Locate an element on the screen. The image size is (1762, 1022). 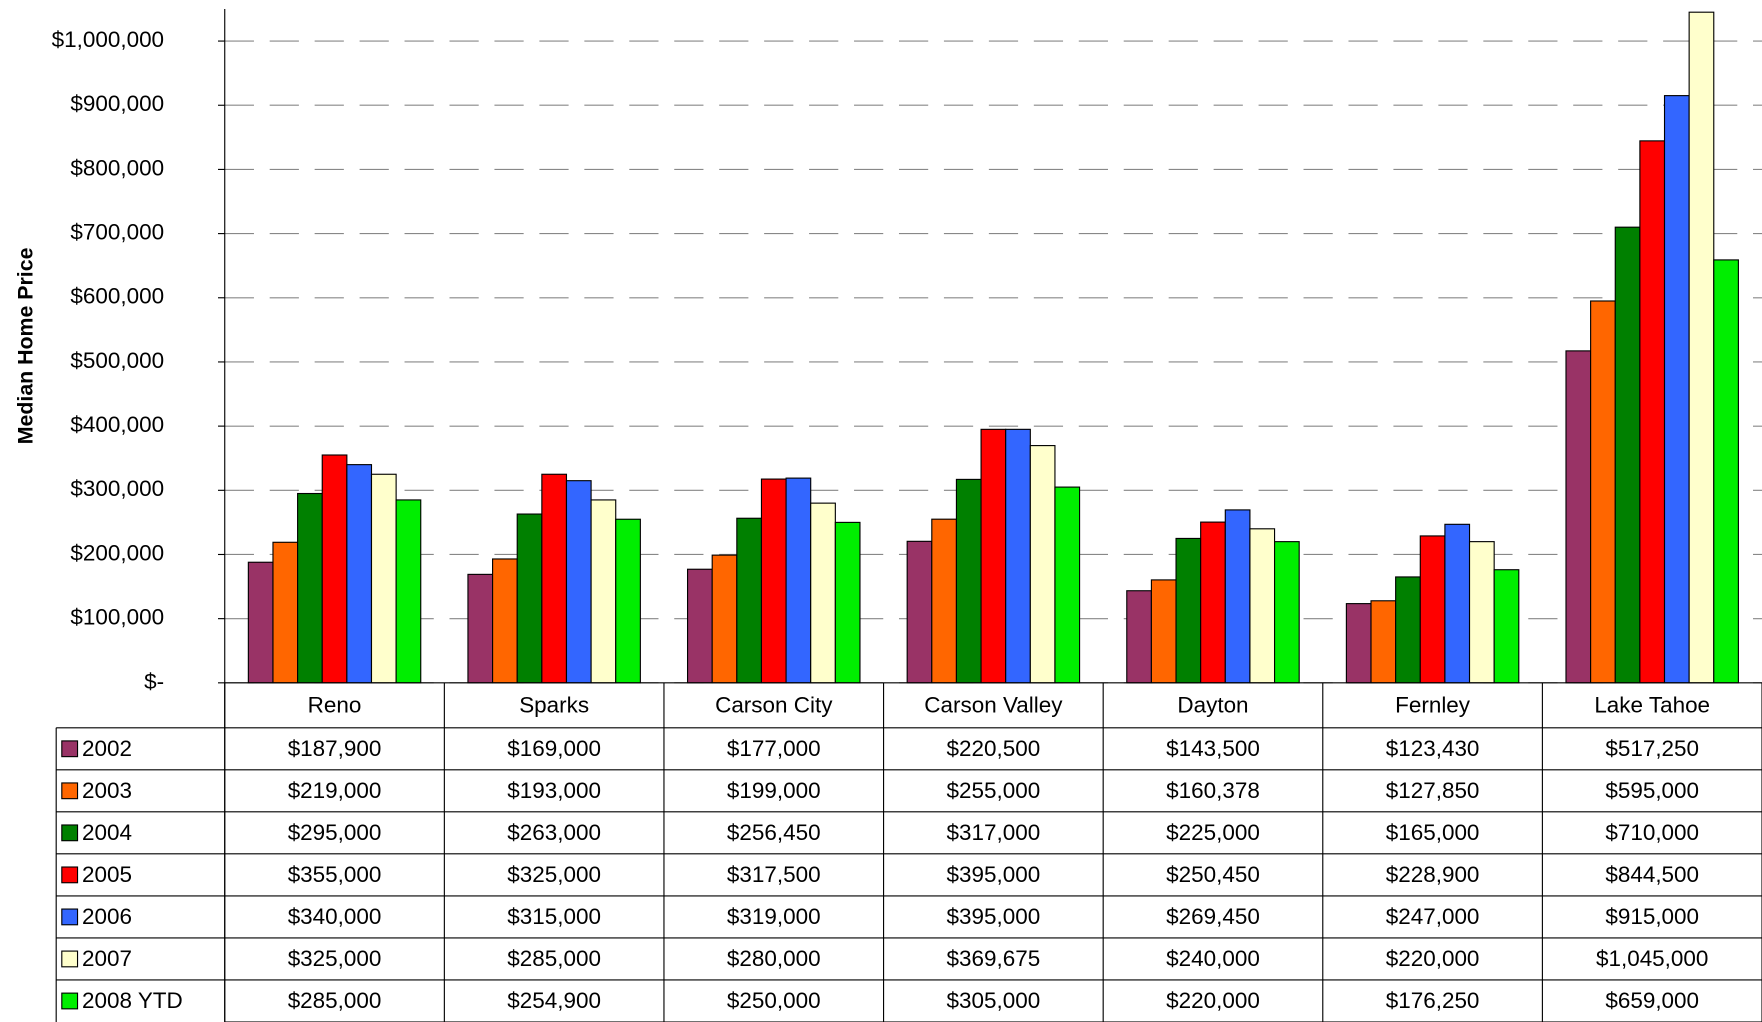
x-tick-label: Carson City is located at coordinates (774, 704).